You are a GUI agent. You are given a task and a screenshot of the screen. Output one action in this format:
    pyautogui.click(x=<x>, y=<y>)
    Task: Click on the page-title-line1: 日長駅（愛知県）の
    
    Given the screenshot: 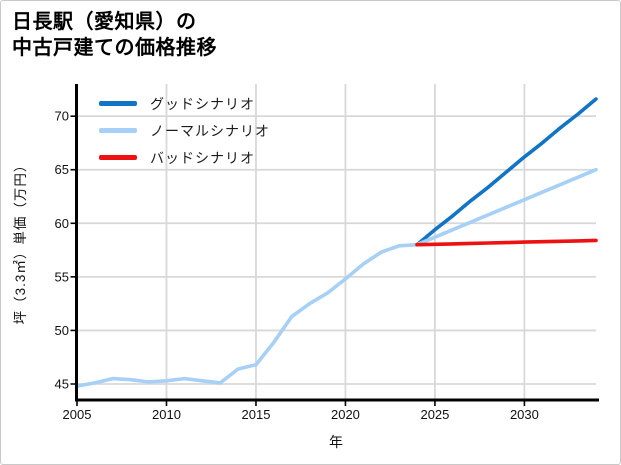 What is the action you would take?
    pyautogui.click(x=104, y=22)
    